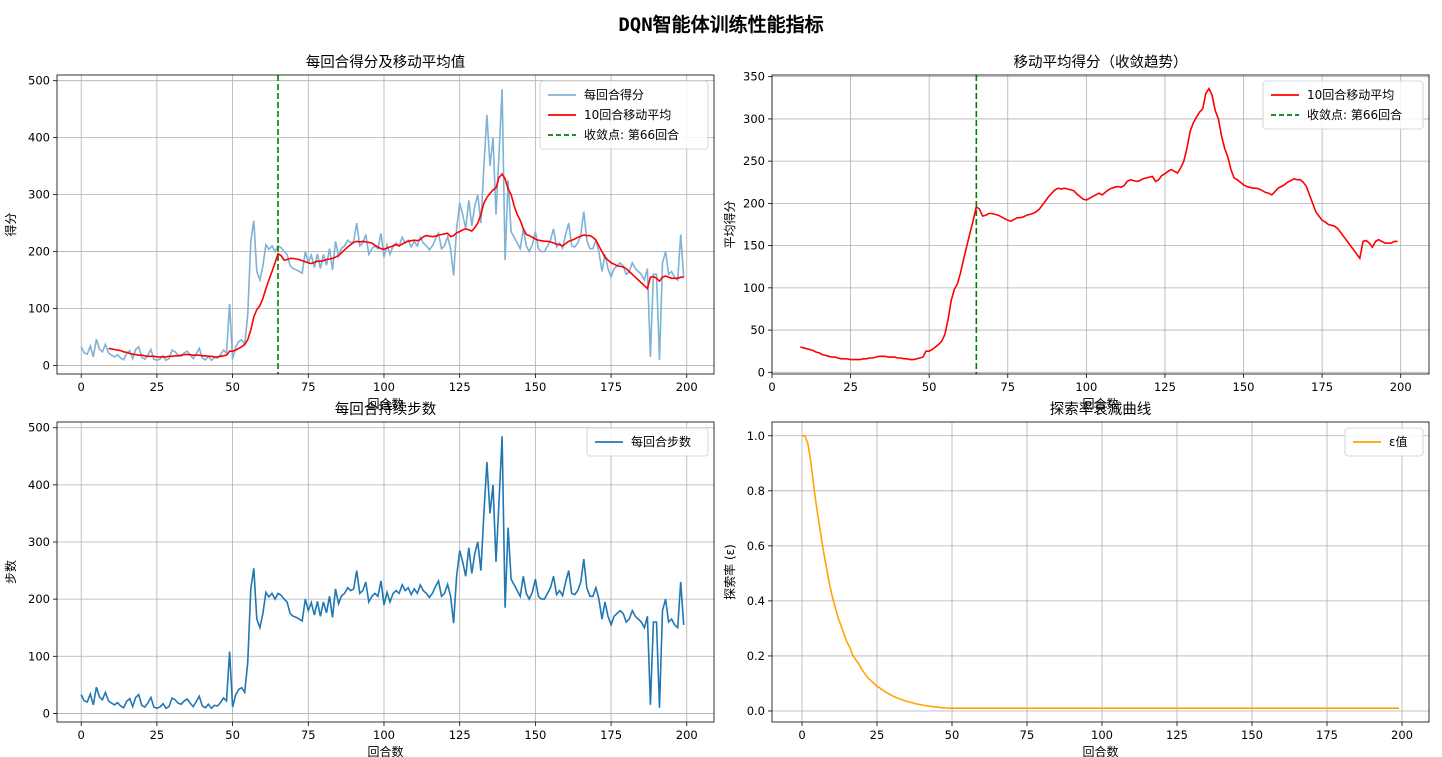  What do you see at coordinates (39, 138) in the screenshot?
I see `y-tick-label: 400` at bounding box center [39, 138].